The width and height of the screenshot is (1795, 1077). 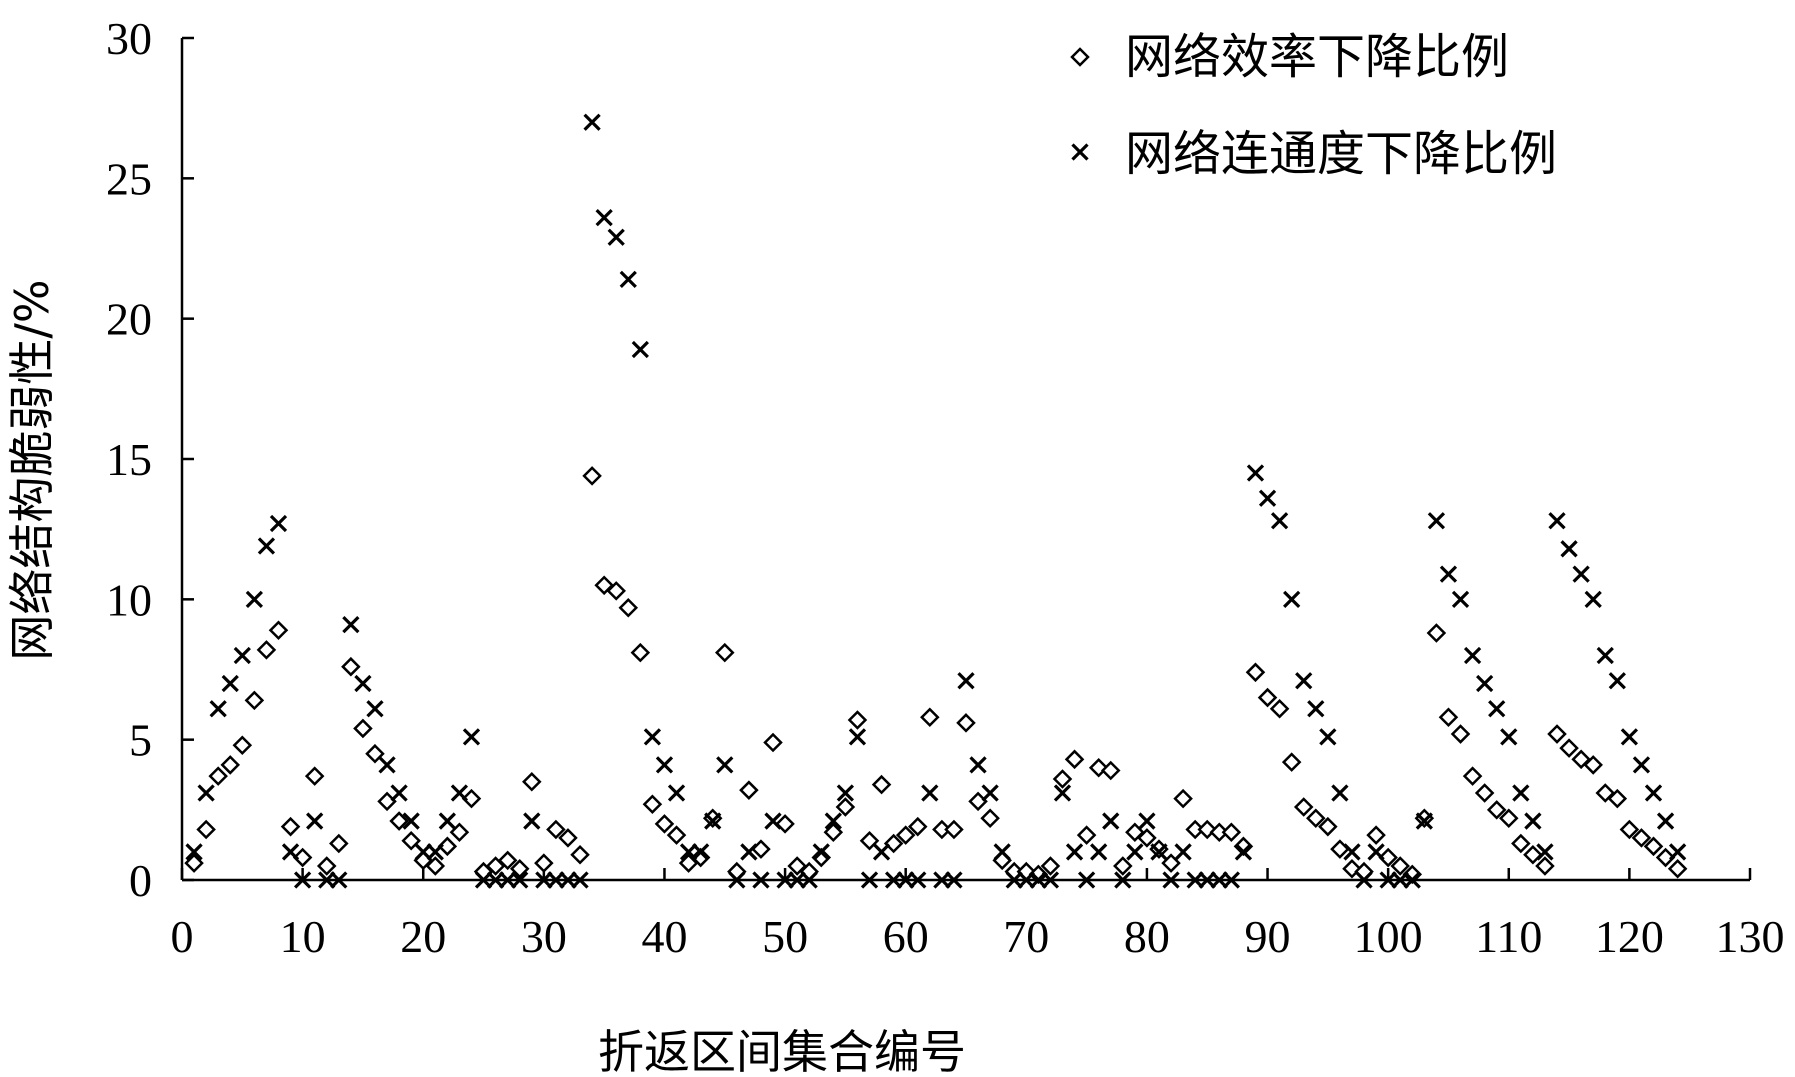 What do you see at coordinates (129, 178) in the screenshot?
I see `y-tick-label: 25` at bounding box center [129, 178].